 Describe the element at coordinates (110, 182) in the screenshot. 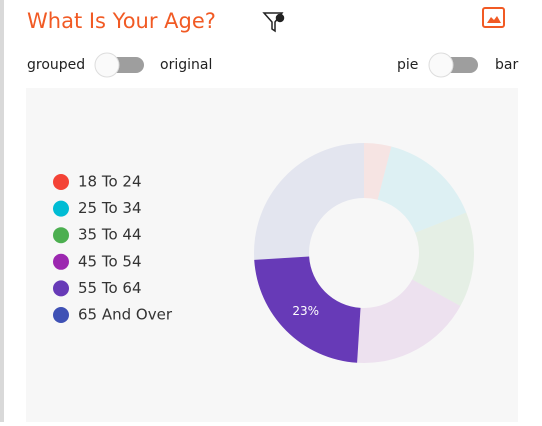

I see `legend-label: 18 To 24` at that location.